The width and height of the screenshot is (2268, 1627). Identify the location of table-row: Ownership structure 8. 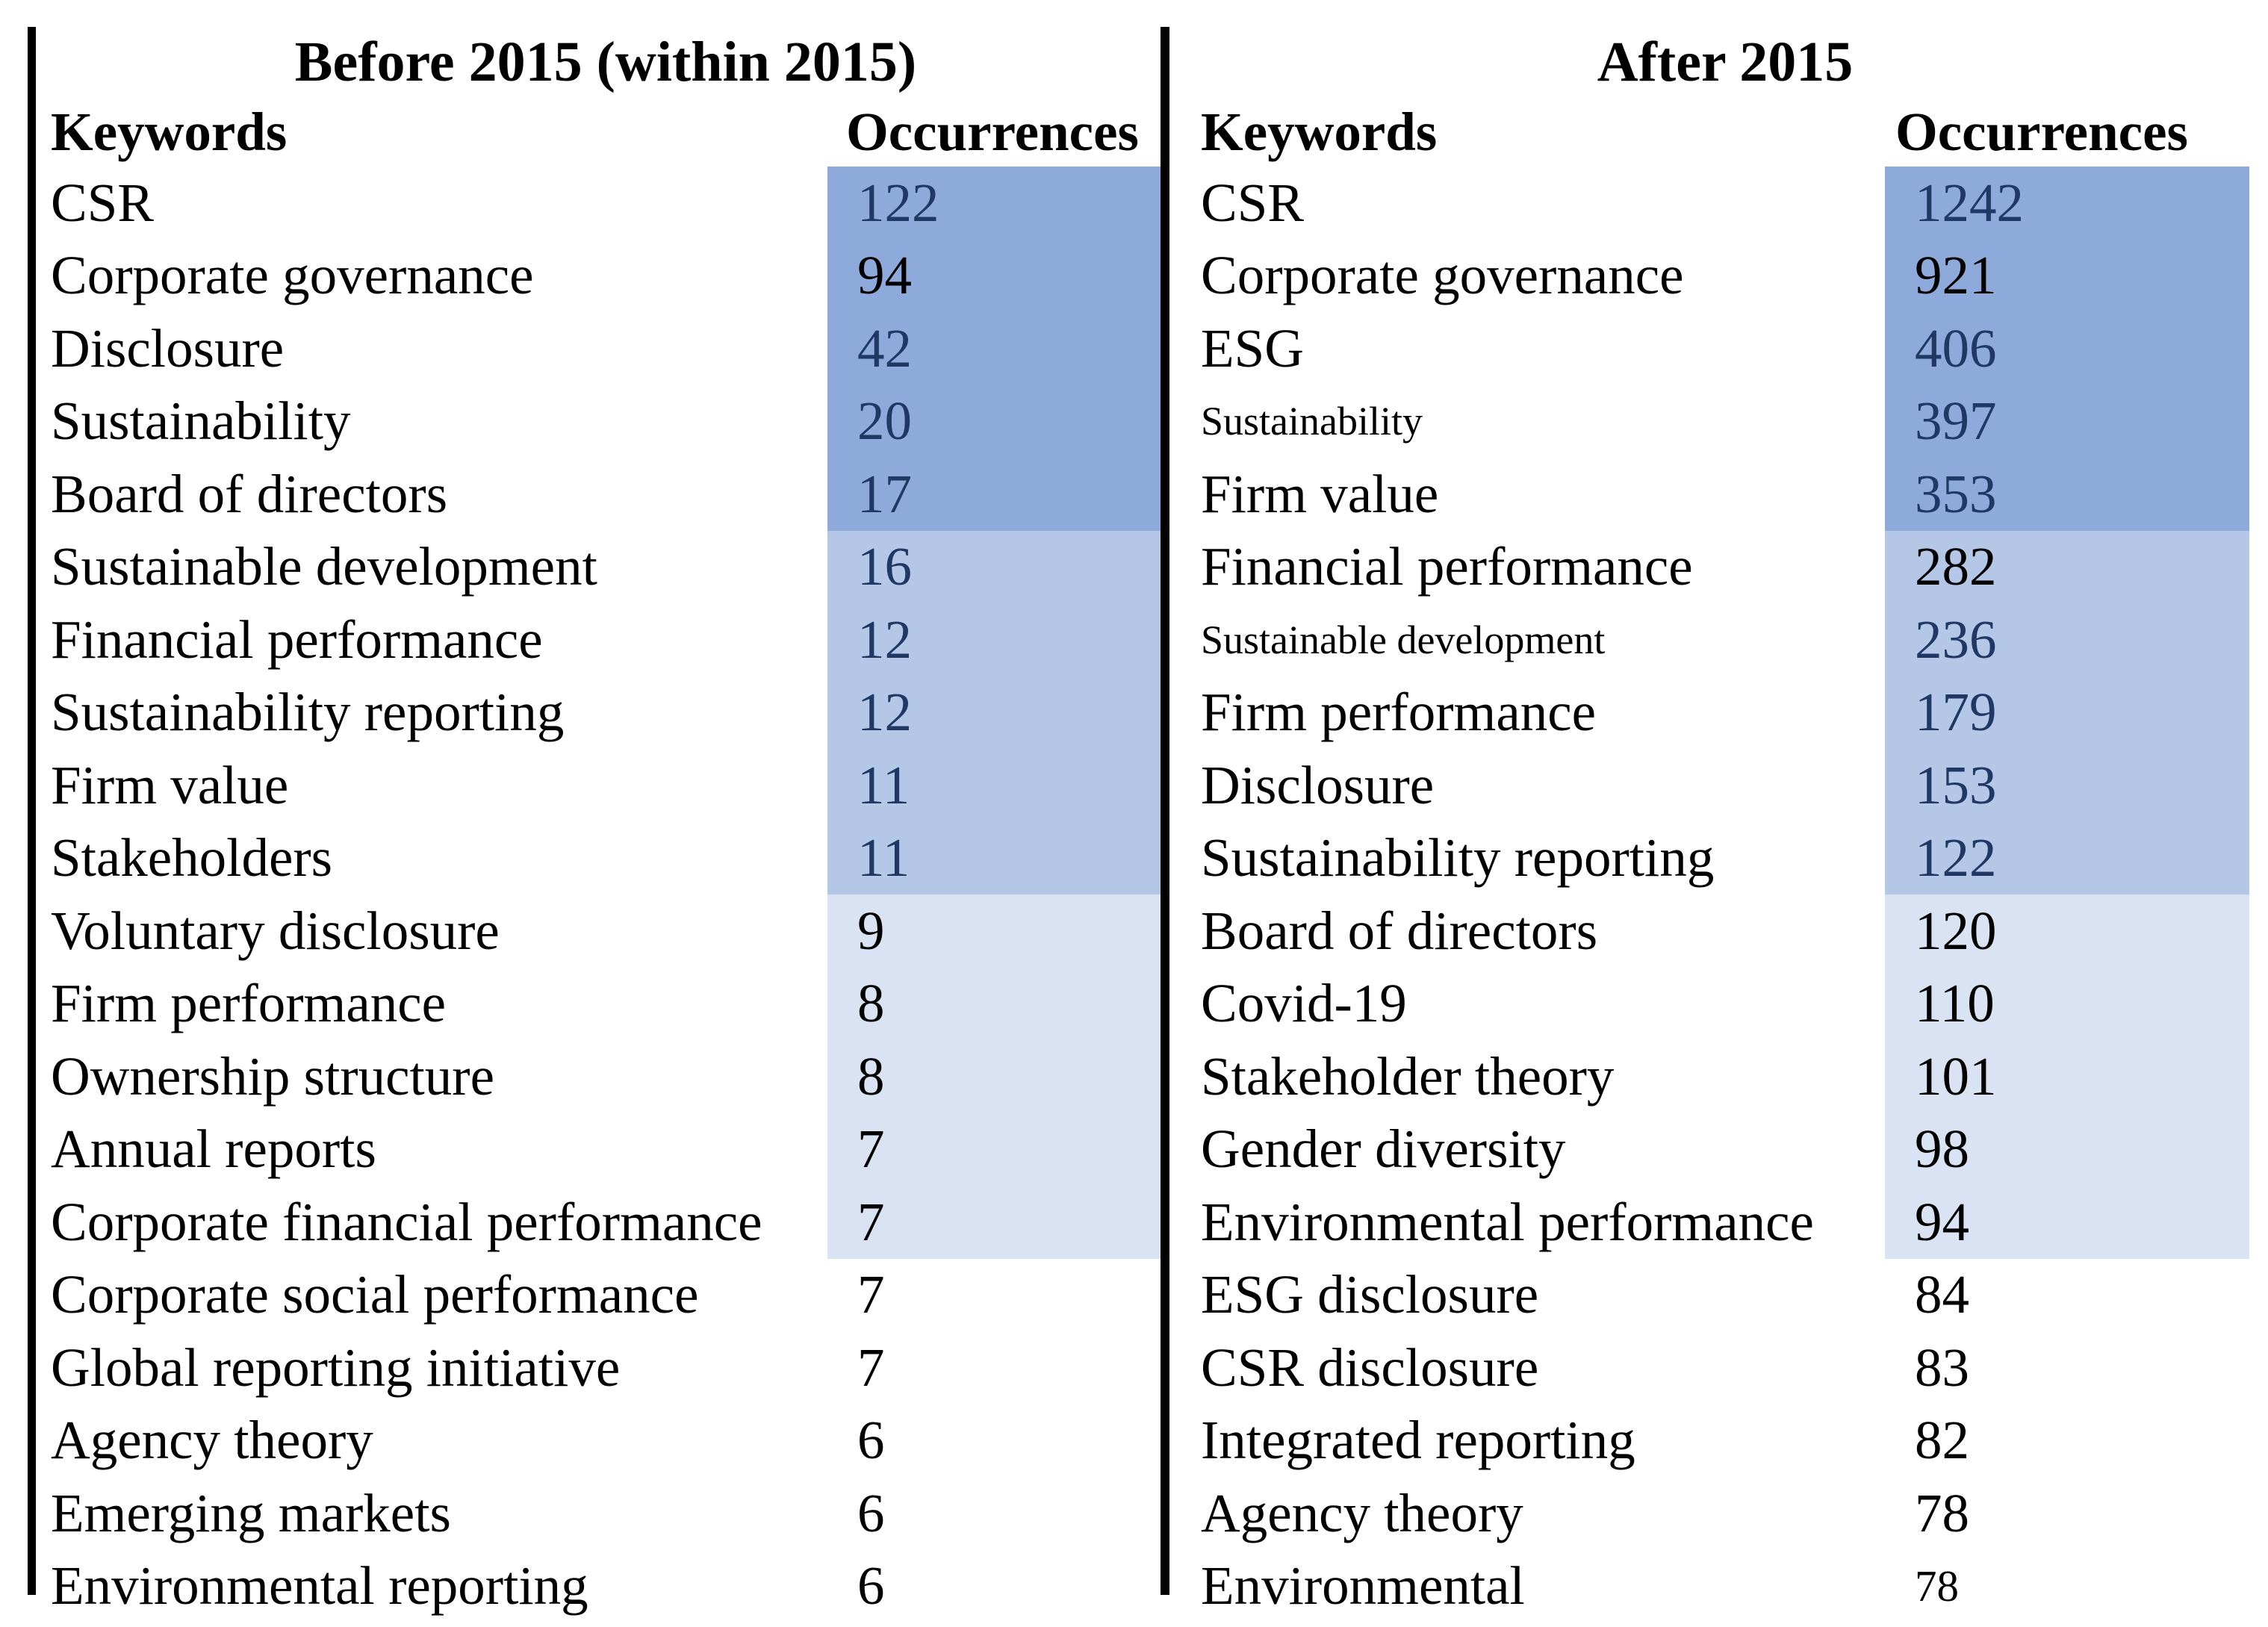
(606, 1076).